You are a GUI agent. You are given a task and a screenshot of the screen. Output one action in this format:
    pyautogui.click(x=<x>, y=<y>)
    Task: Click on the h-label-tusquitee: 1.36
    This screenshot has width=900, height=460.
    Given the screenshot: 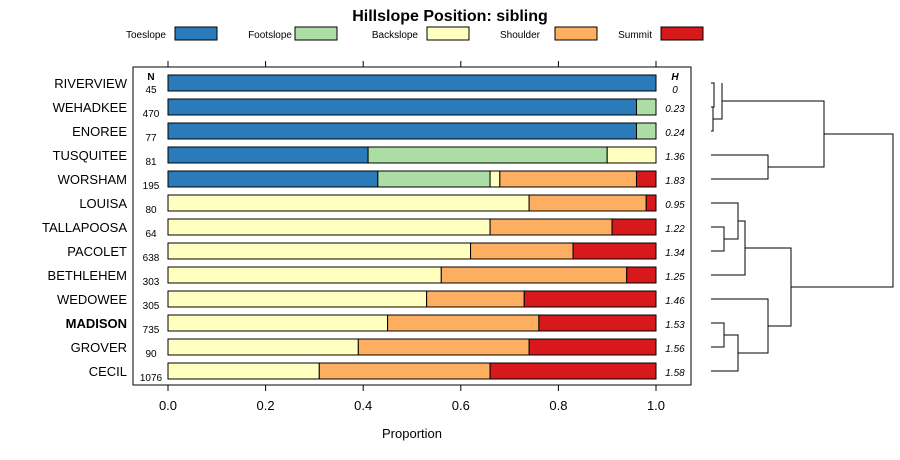 What is the action you would take?
    pyautogui.click(x=675, y=157)
    